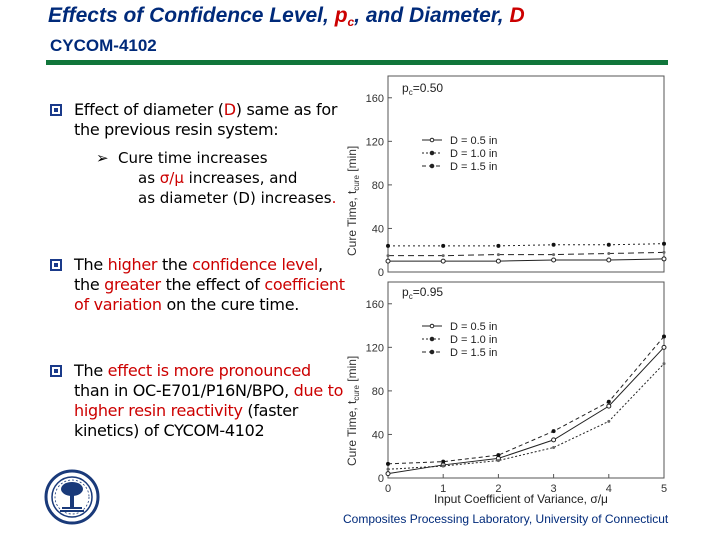  What do you see at coordinates (609, 489) in the screenshot?
I see `x-tick-label: 4` at bounding box center [609, 489].